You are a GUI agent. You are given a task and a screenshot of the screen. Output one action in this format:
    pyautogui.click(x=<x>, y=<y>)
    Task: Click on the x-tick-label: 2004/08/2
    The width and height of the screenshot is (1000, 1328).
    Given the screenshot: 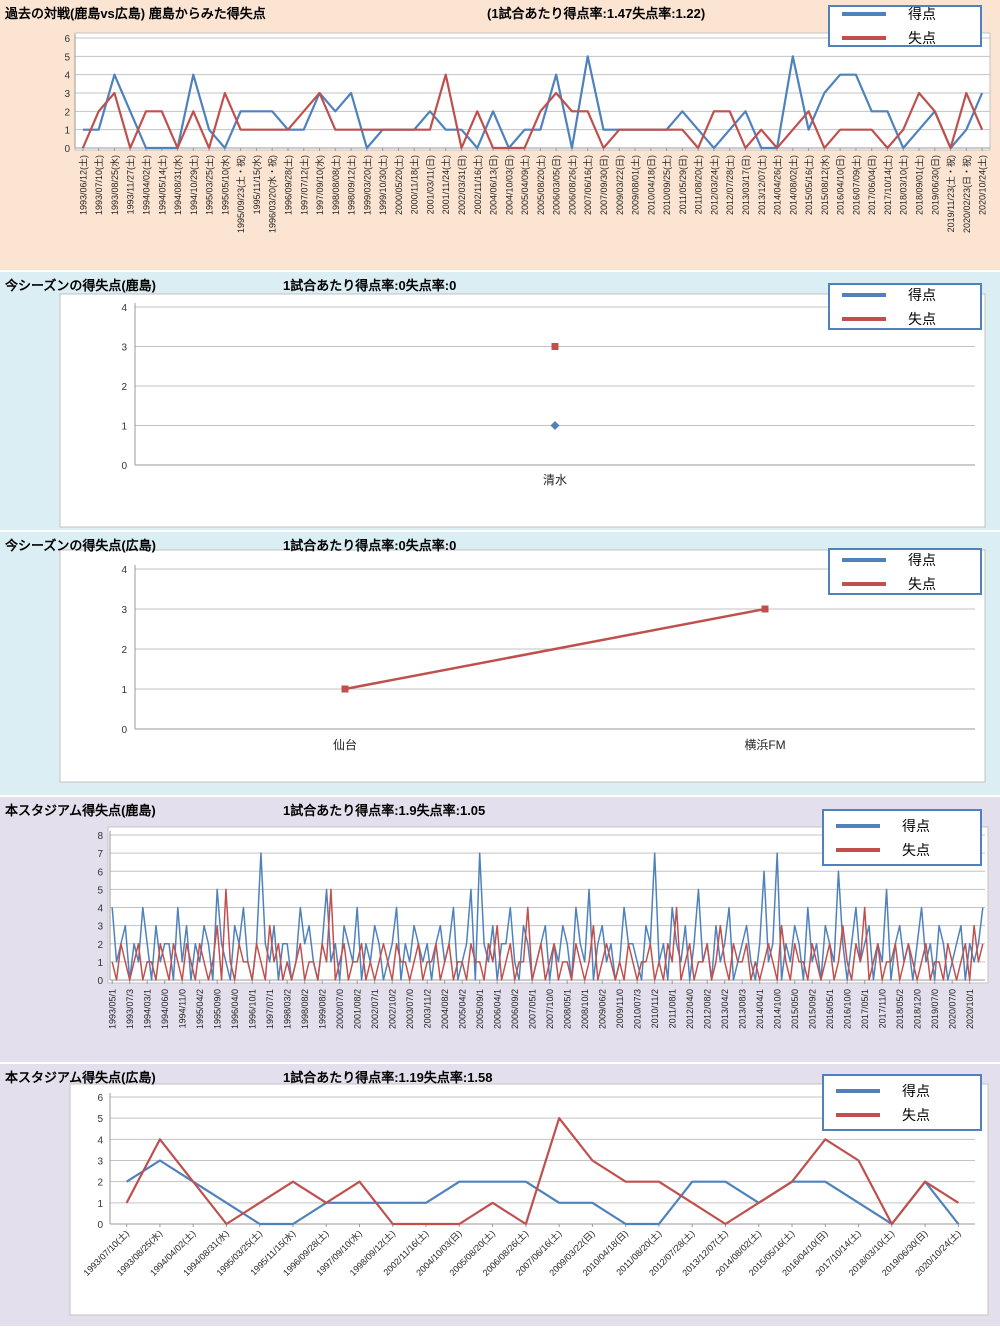 What is the action you would take?
    pyautogui.click(x=445, y=1009)
    